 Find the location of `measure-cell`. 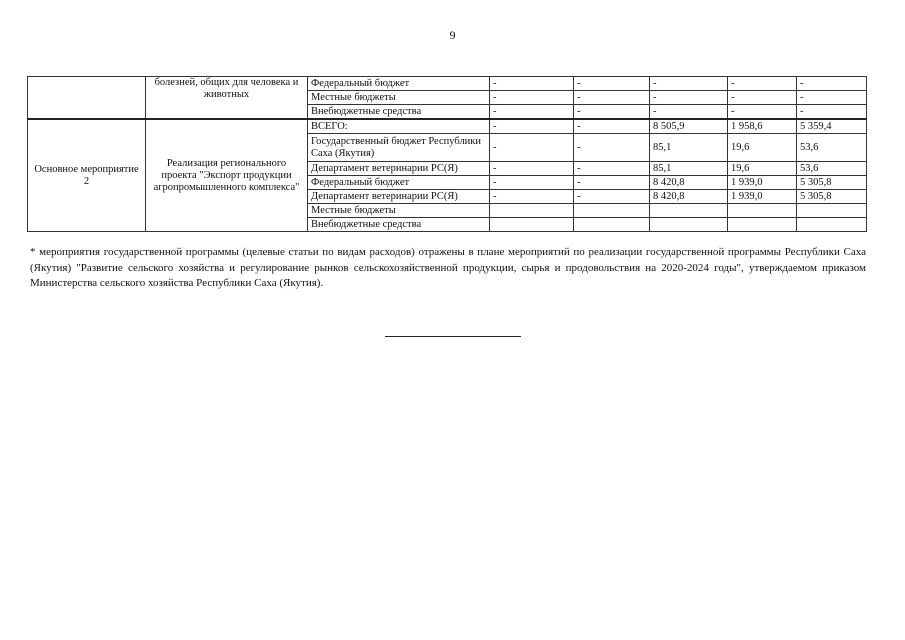

measure-cell is located at coordinates (86, 98).